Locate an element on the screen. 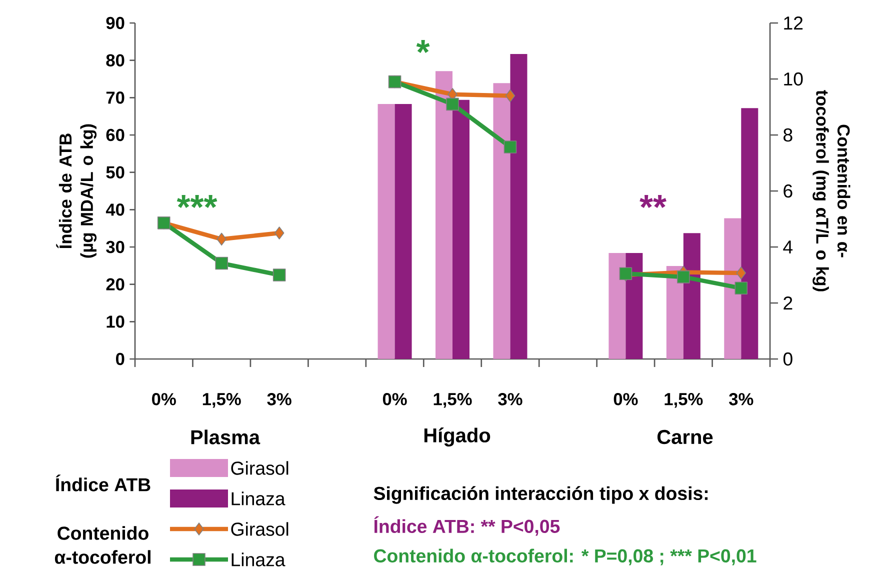 The width and height of the screenshot is (889, 575). y2-tick-label: 10 is located at coordinates (793, 79).